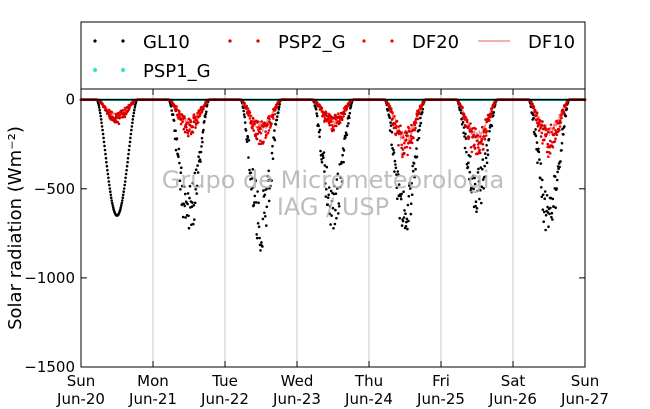  I want to click on legend-swatch, so click(258, 41).